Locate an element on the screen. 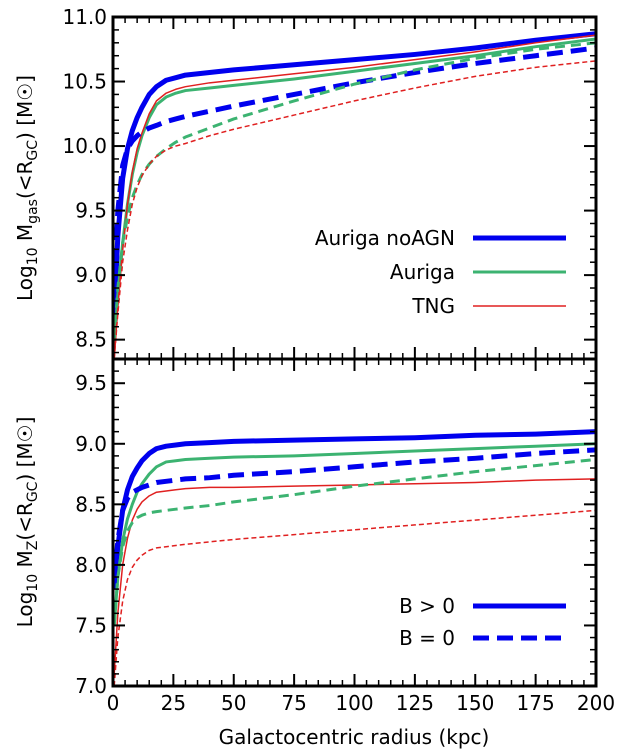 Image resolution: width=622 pixels, height=754 pixels. x-tick-label: 150 is located at coordinates (475, 703).